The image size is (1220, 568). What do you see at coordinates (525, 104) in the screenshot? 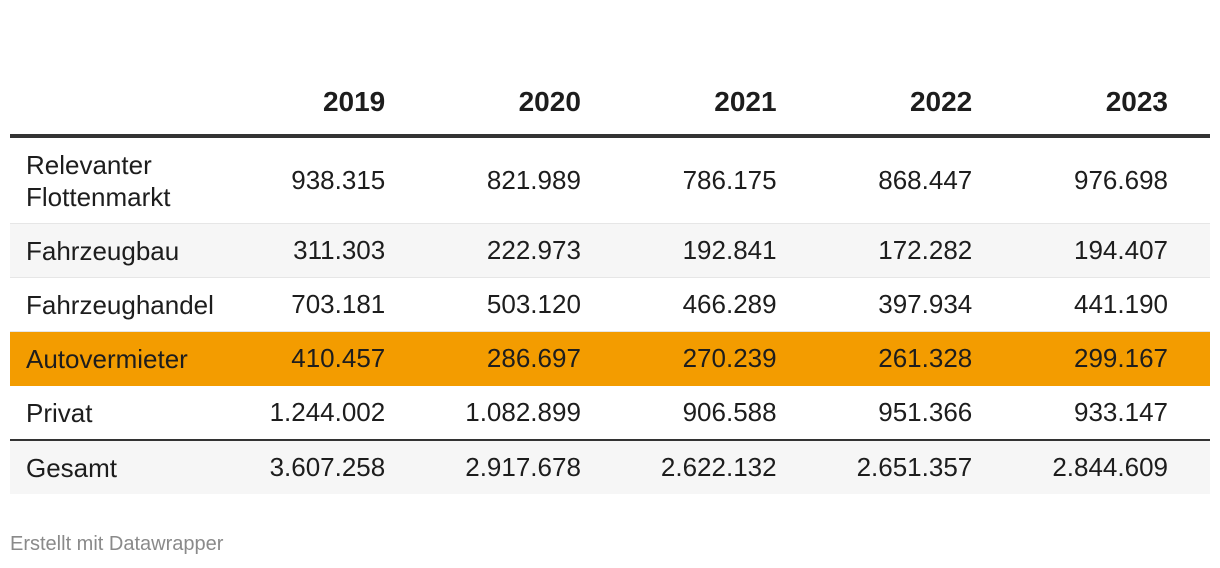
I see `column-header: 2020` at bounding box center [525, 104].